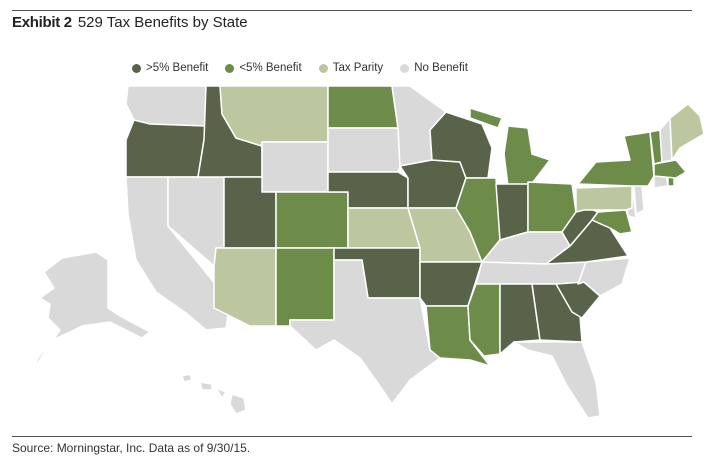 This screenshot has height=470, width=720. Describe the element at coordinates (363, 107) in the screenshot. I see `state-north-dakota` at that location.